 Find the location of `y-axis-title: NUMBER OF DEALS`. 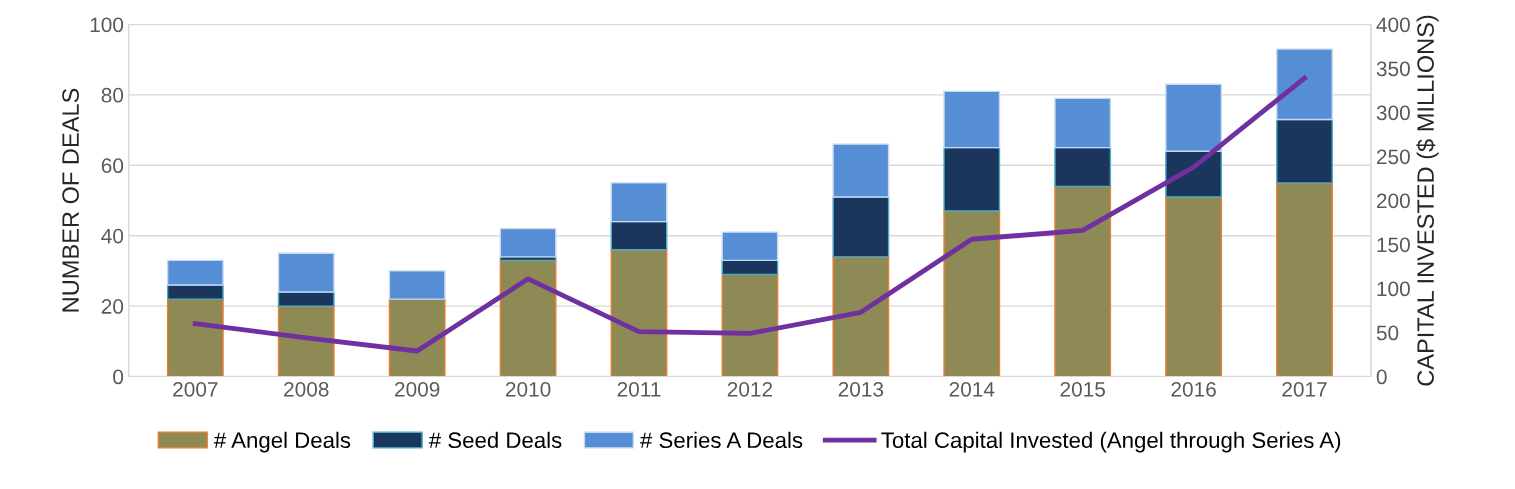

y-axis-title: NUMBER OF DEALS is located at coordinates (70, 200).